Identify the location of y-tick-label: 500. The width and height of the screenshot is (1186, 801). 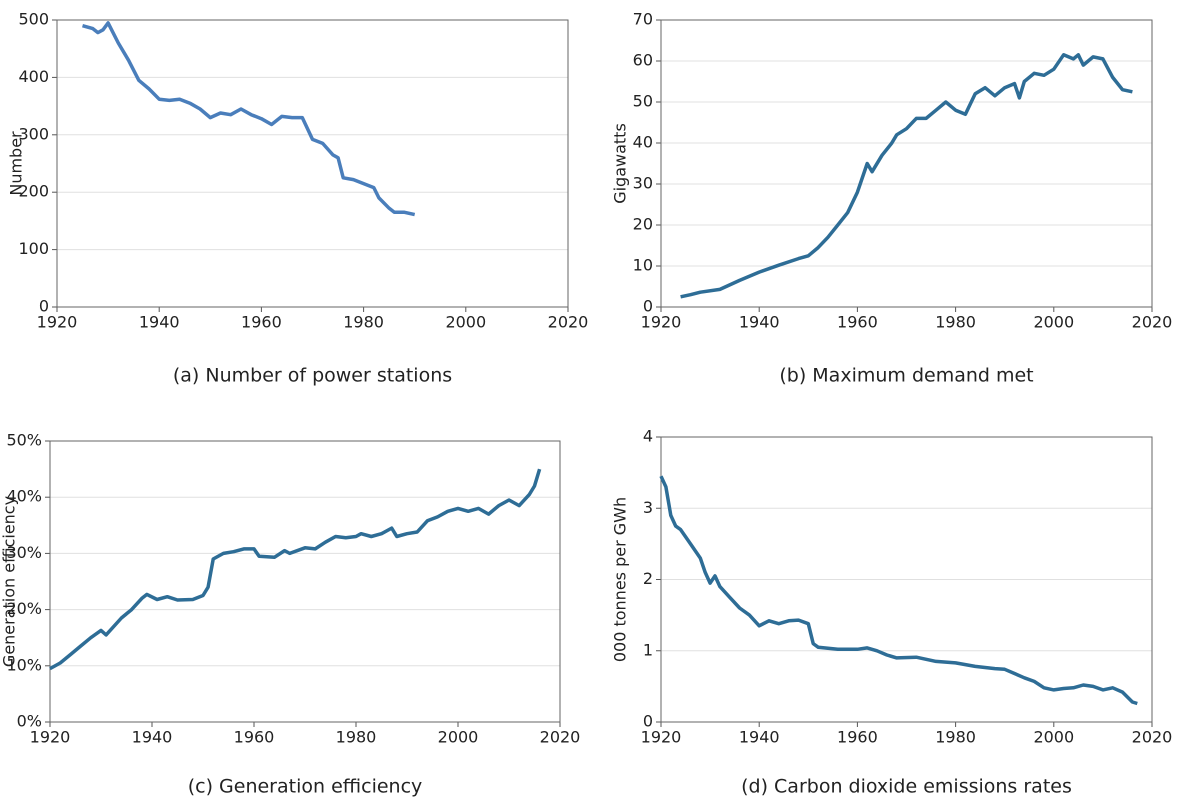
(33, 19).